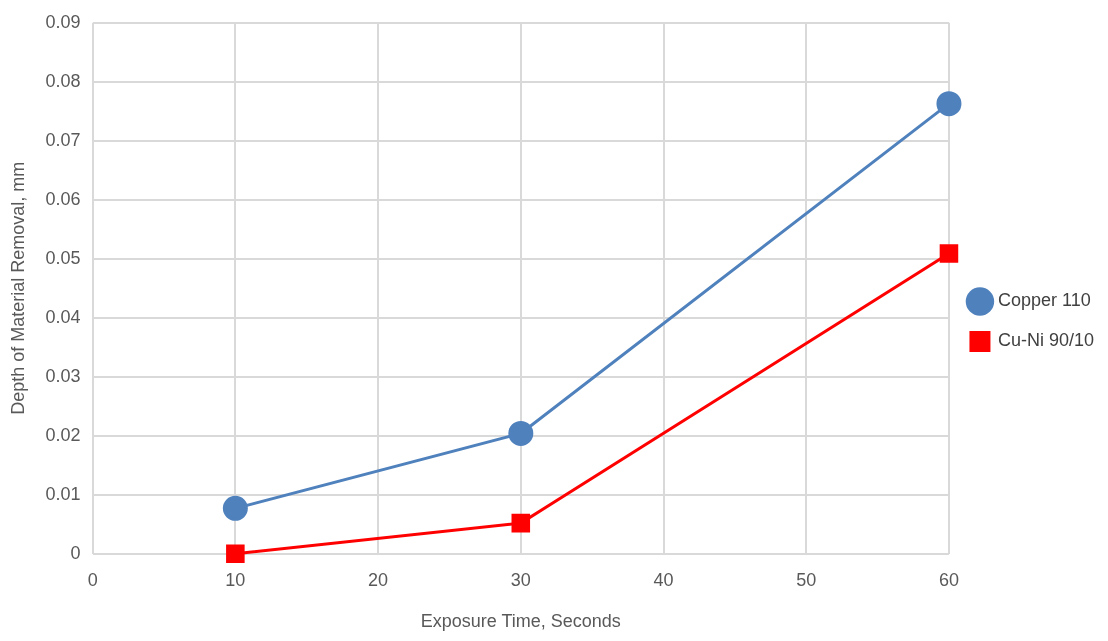 The image size is (1108, 641). I want to click on y-tick-label: 0.09, so click(63, 21).